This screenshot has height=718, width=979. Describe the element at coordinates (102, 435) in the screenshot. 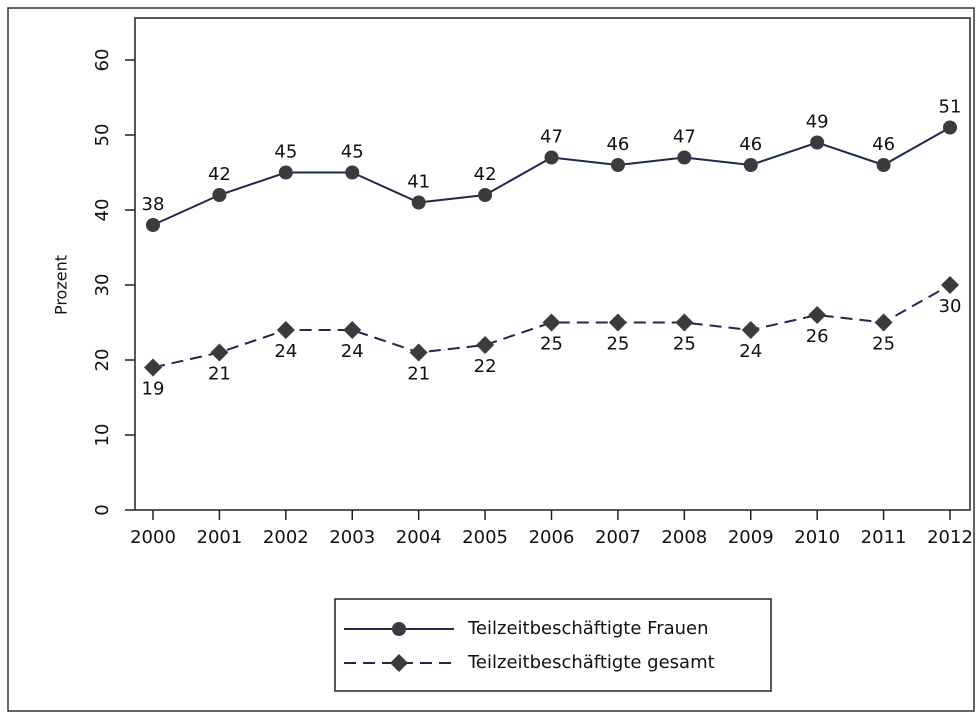

I see `y-tick-label: 10` at that location.